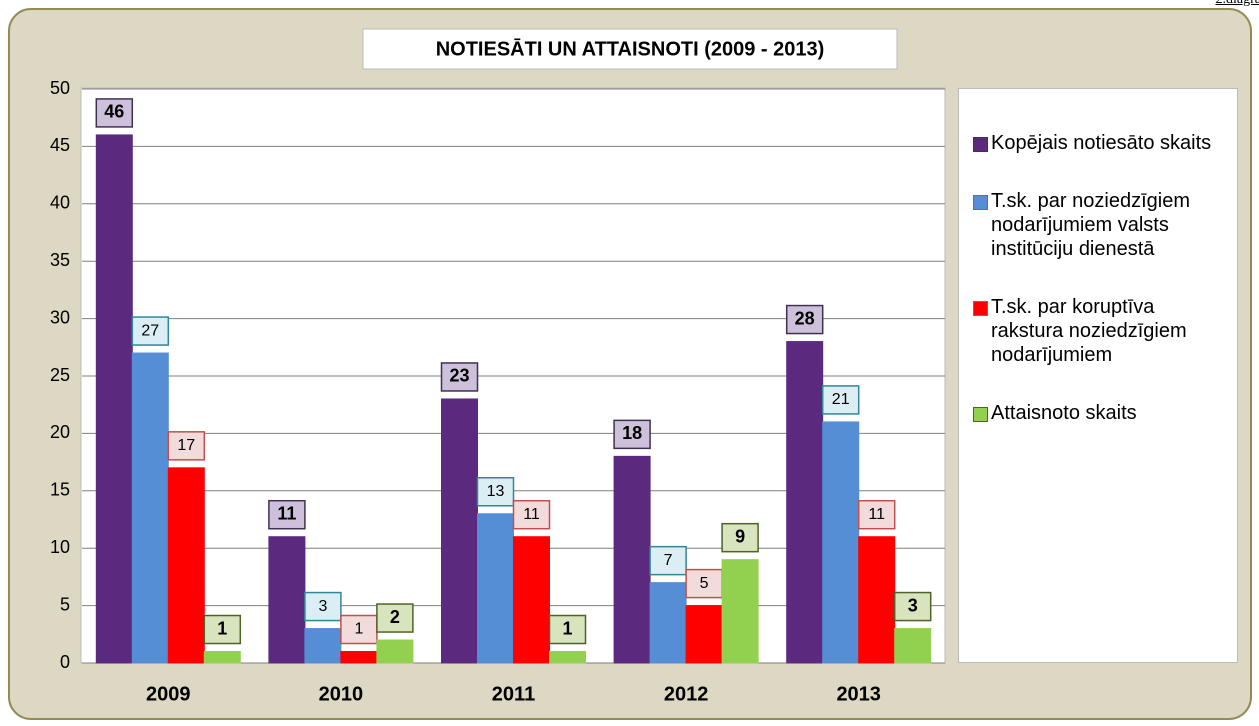 This screenshot has height=726, width=1259. I want to click on value-label: 23, so click(459, 376).